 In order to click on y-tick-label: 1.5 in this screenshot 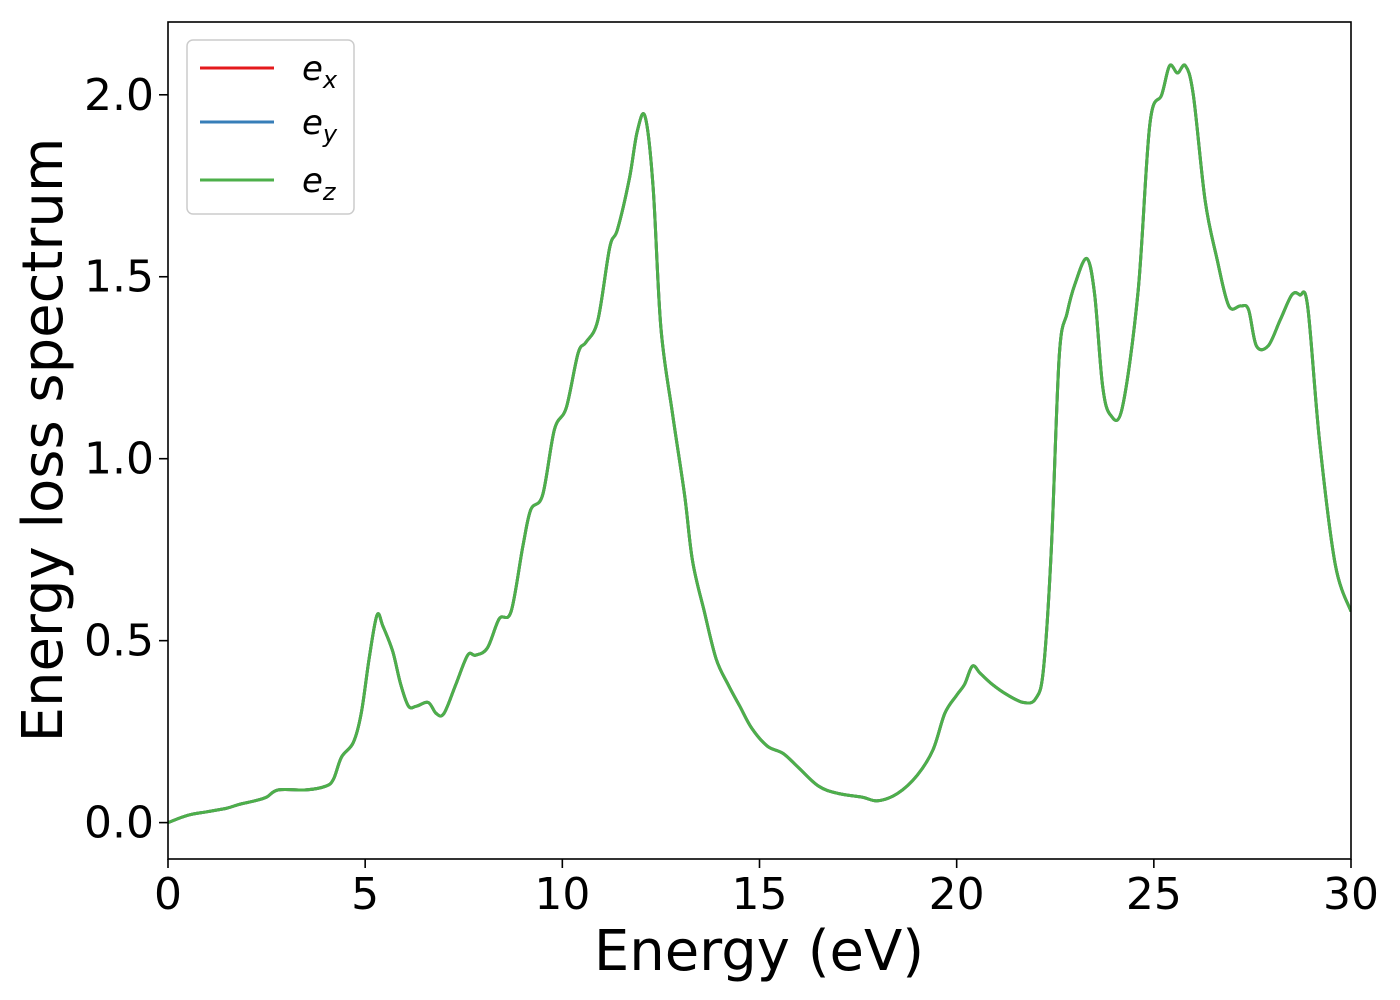, I will do `click(119, 277)`.